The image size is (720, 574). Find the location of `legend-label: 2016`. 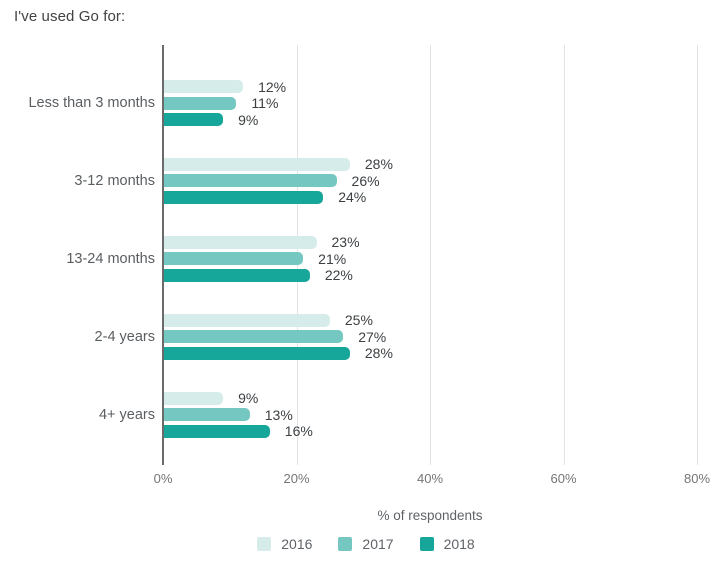

legend-label: 2016 is located at coordinates (297, 544).